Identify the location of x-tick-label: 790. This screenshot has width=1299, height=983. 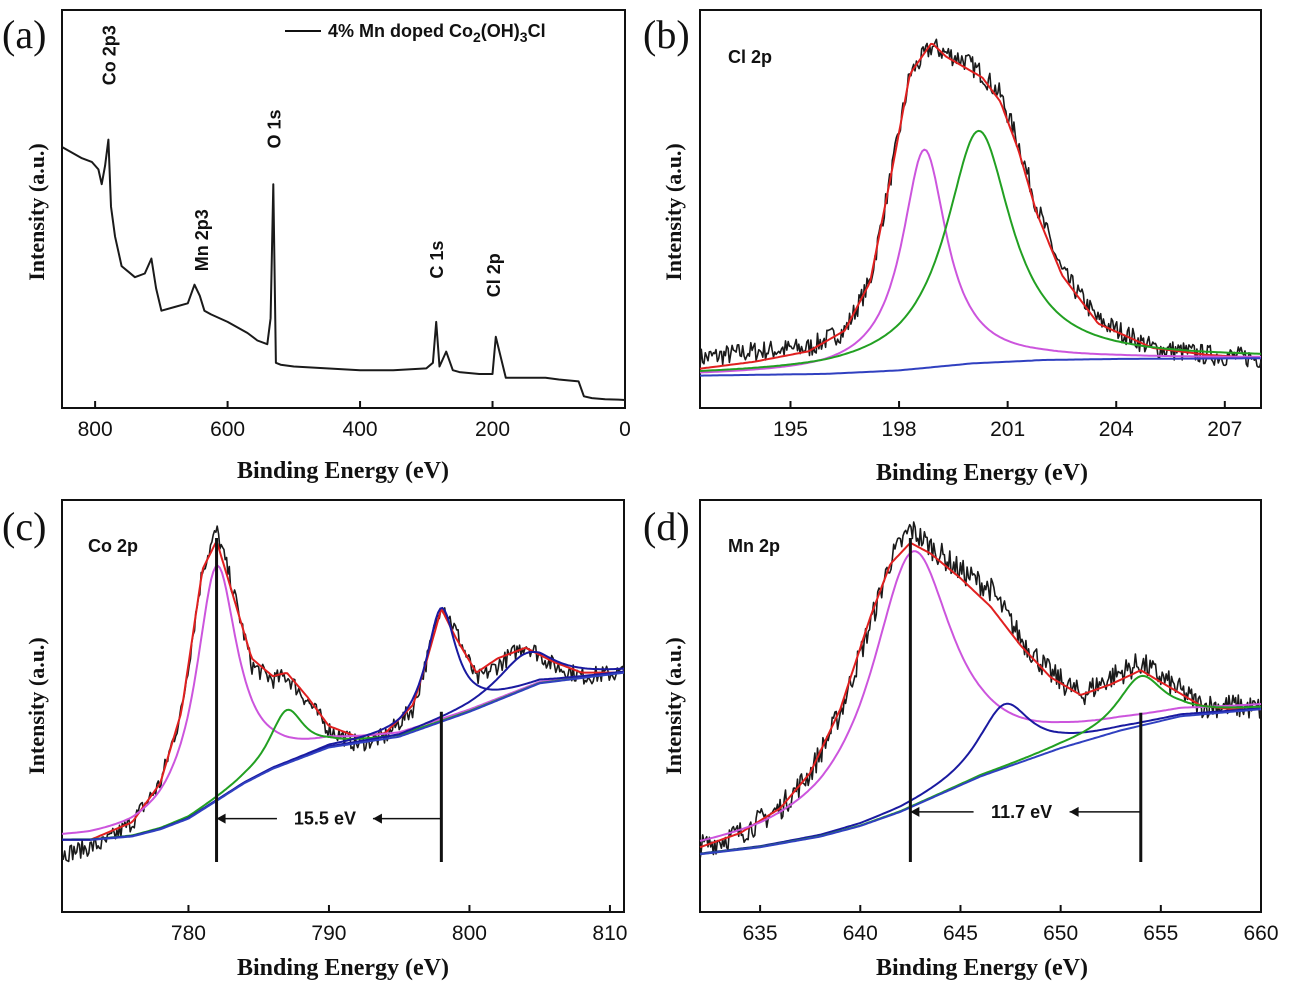
(328, 933).